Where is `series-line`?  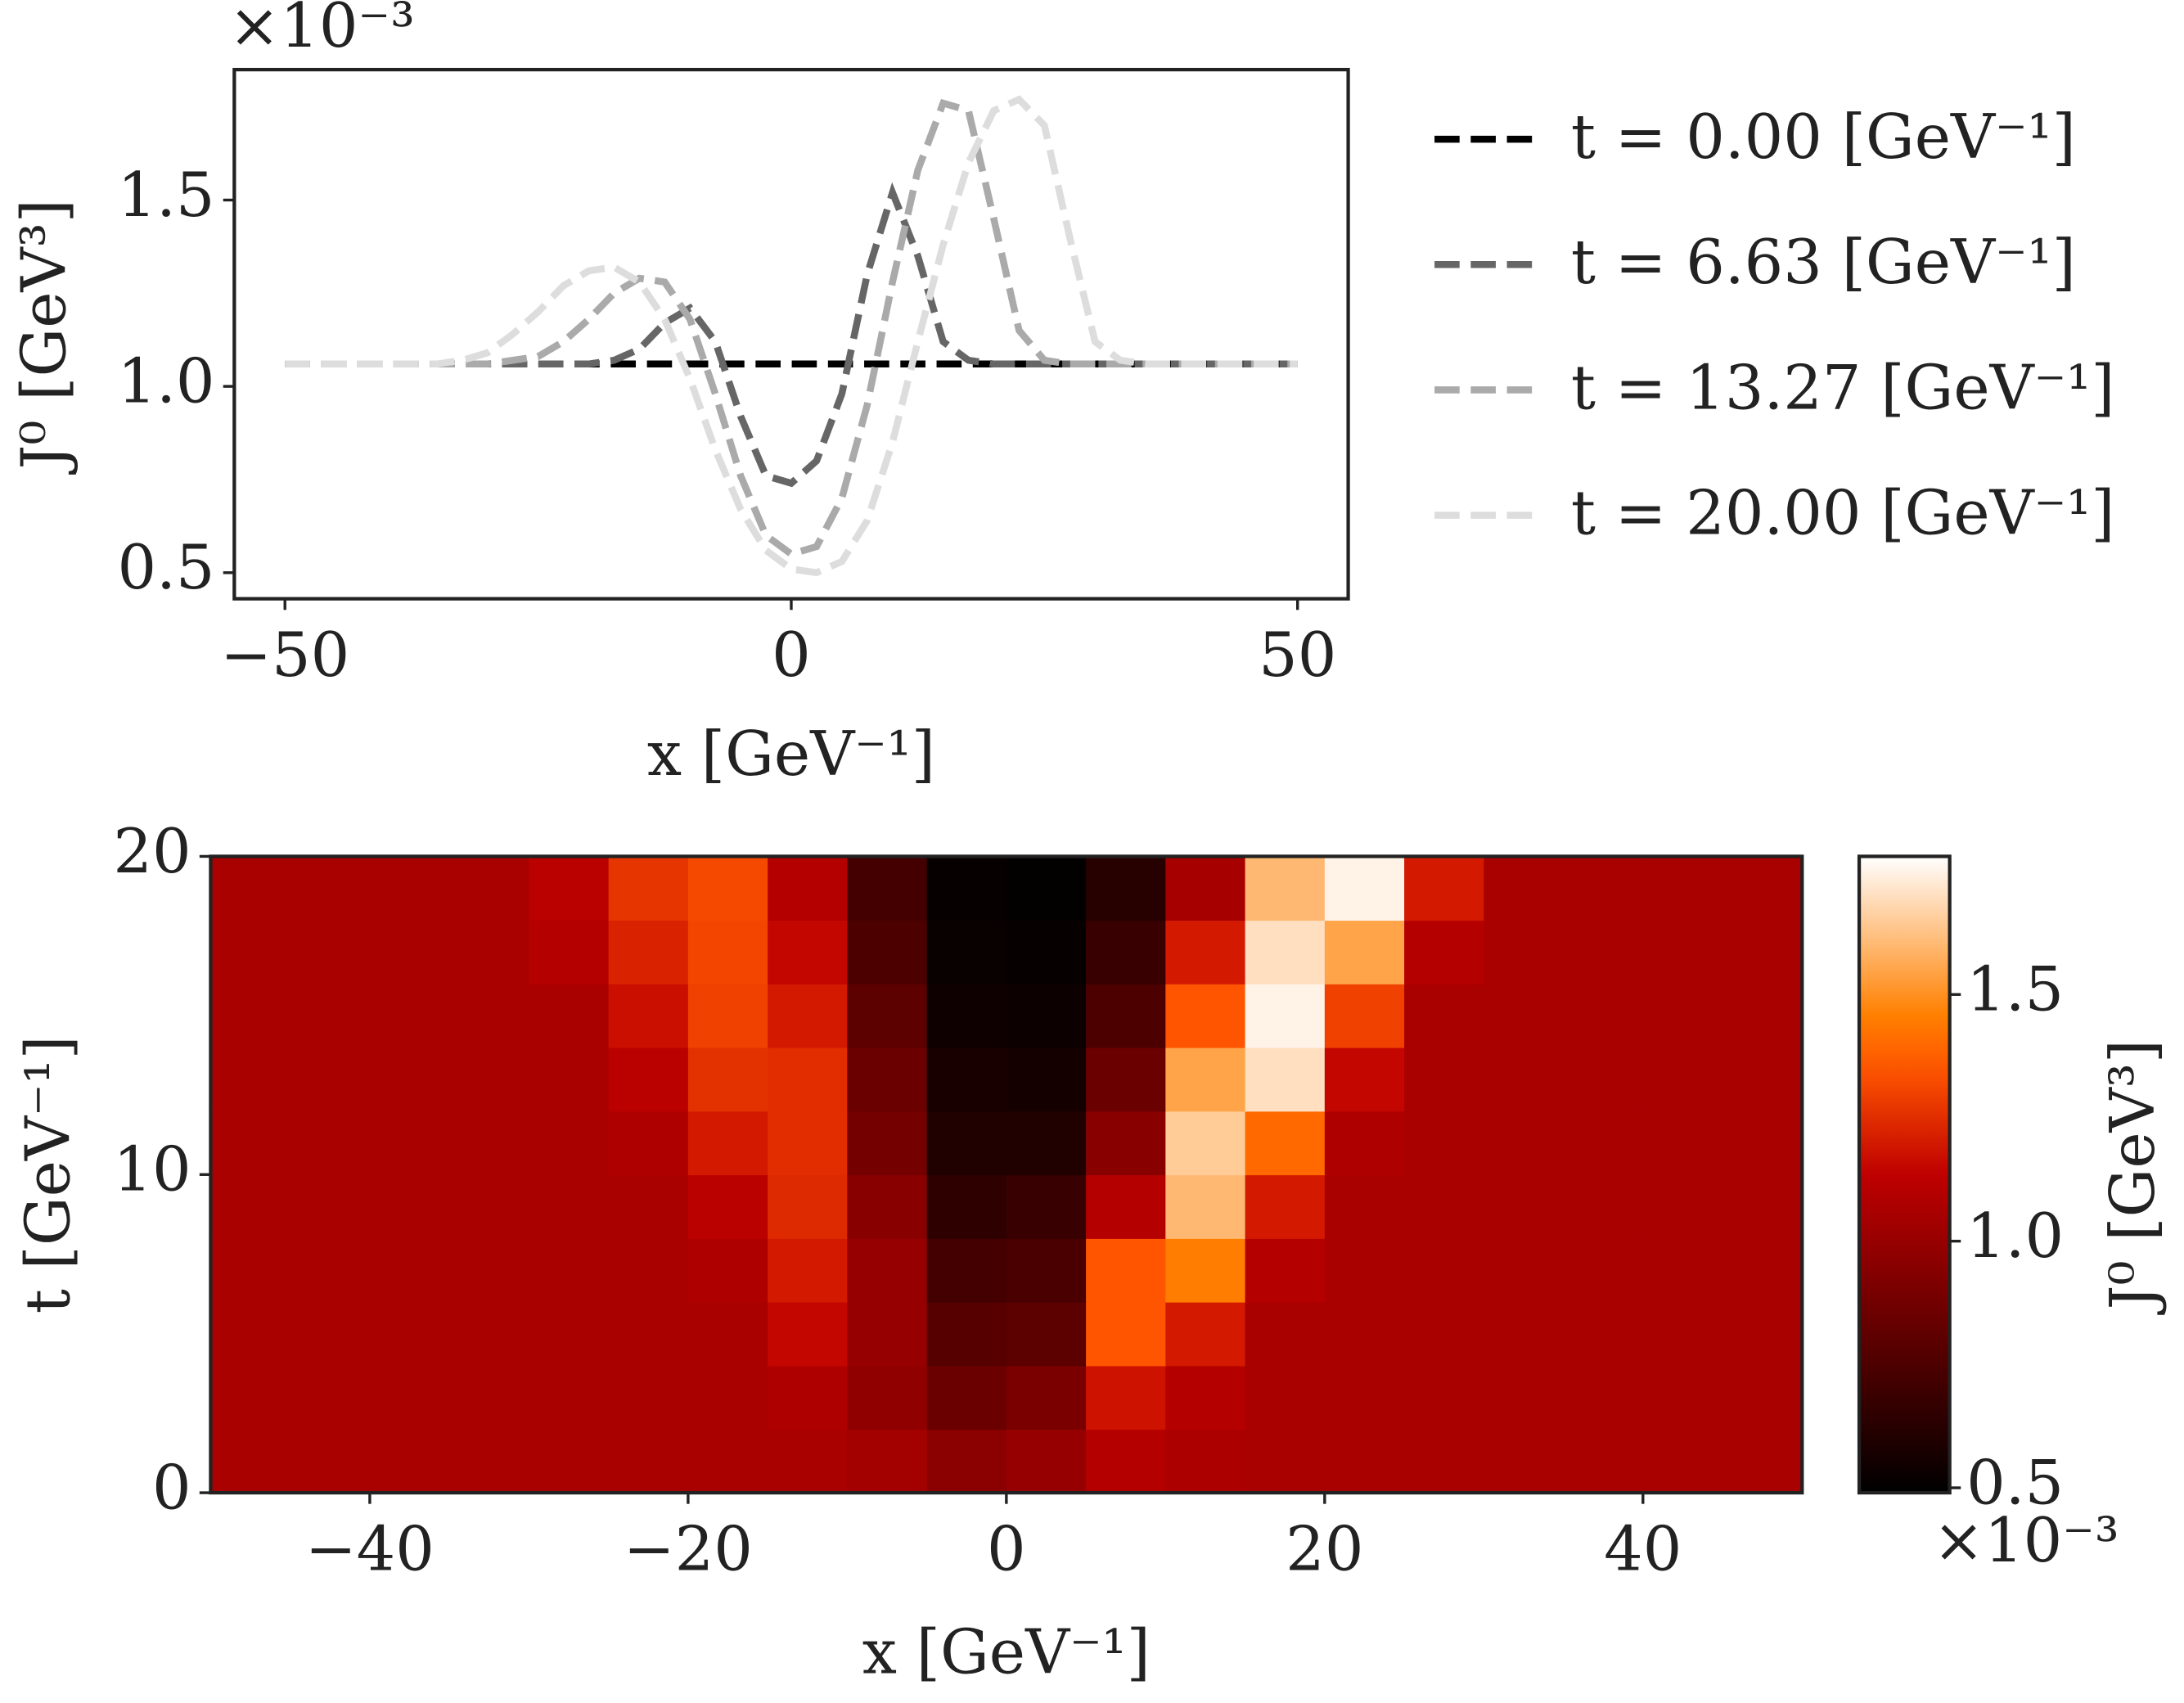
series-line is located at coordinates (791, 335).